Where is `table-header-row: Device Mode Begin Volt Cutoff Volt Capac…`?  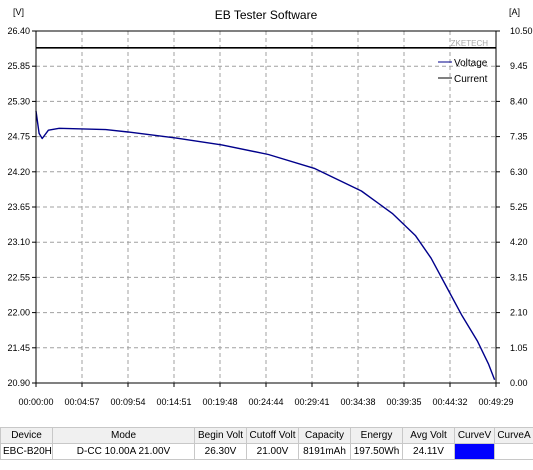 table-header-row: Device Mode Begin Volt Cutoff Volt Capac… is located at coordinates (266, 435).